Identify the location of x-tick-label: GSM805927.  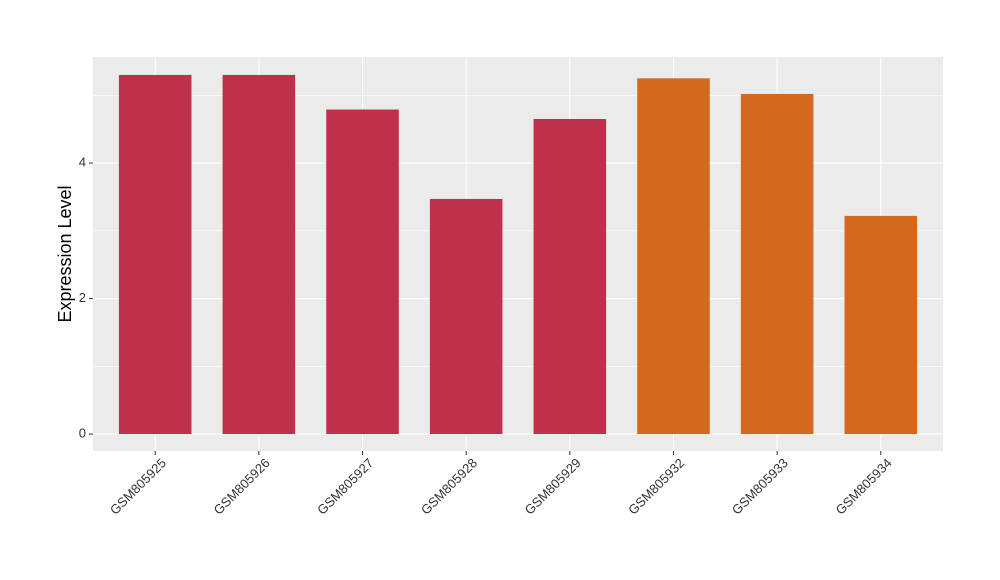
(345, 486).